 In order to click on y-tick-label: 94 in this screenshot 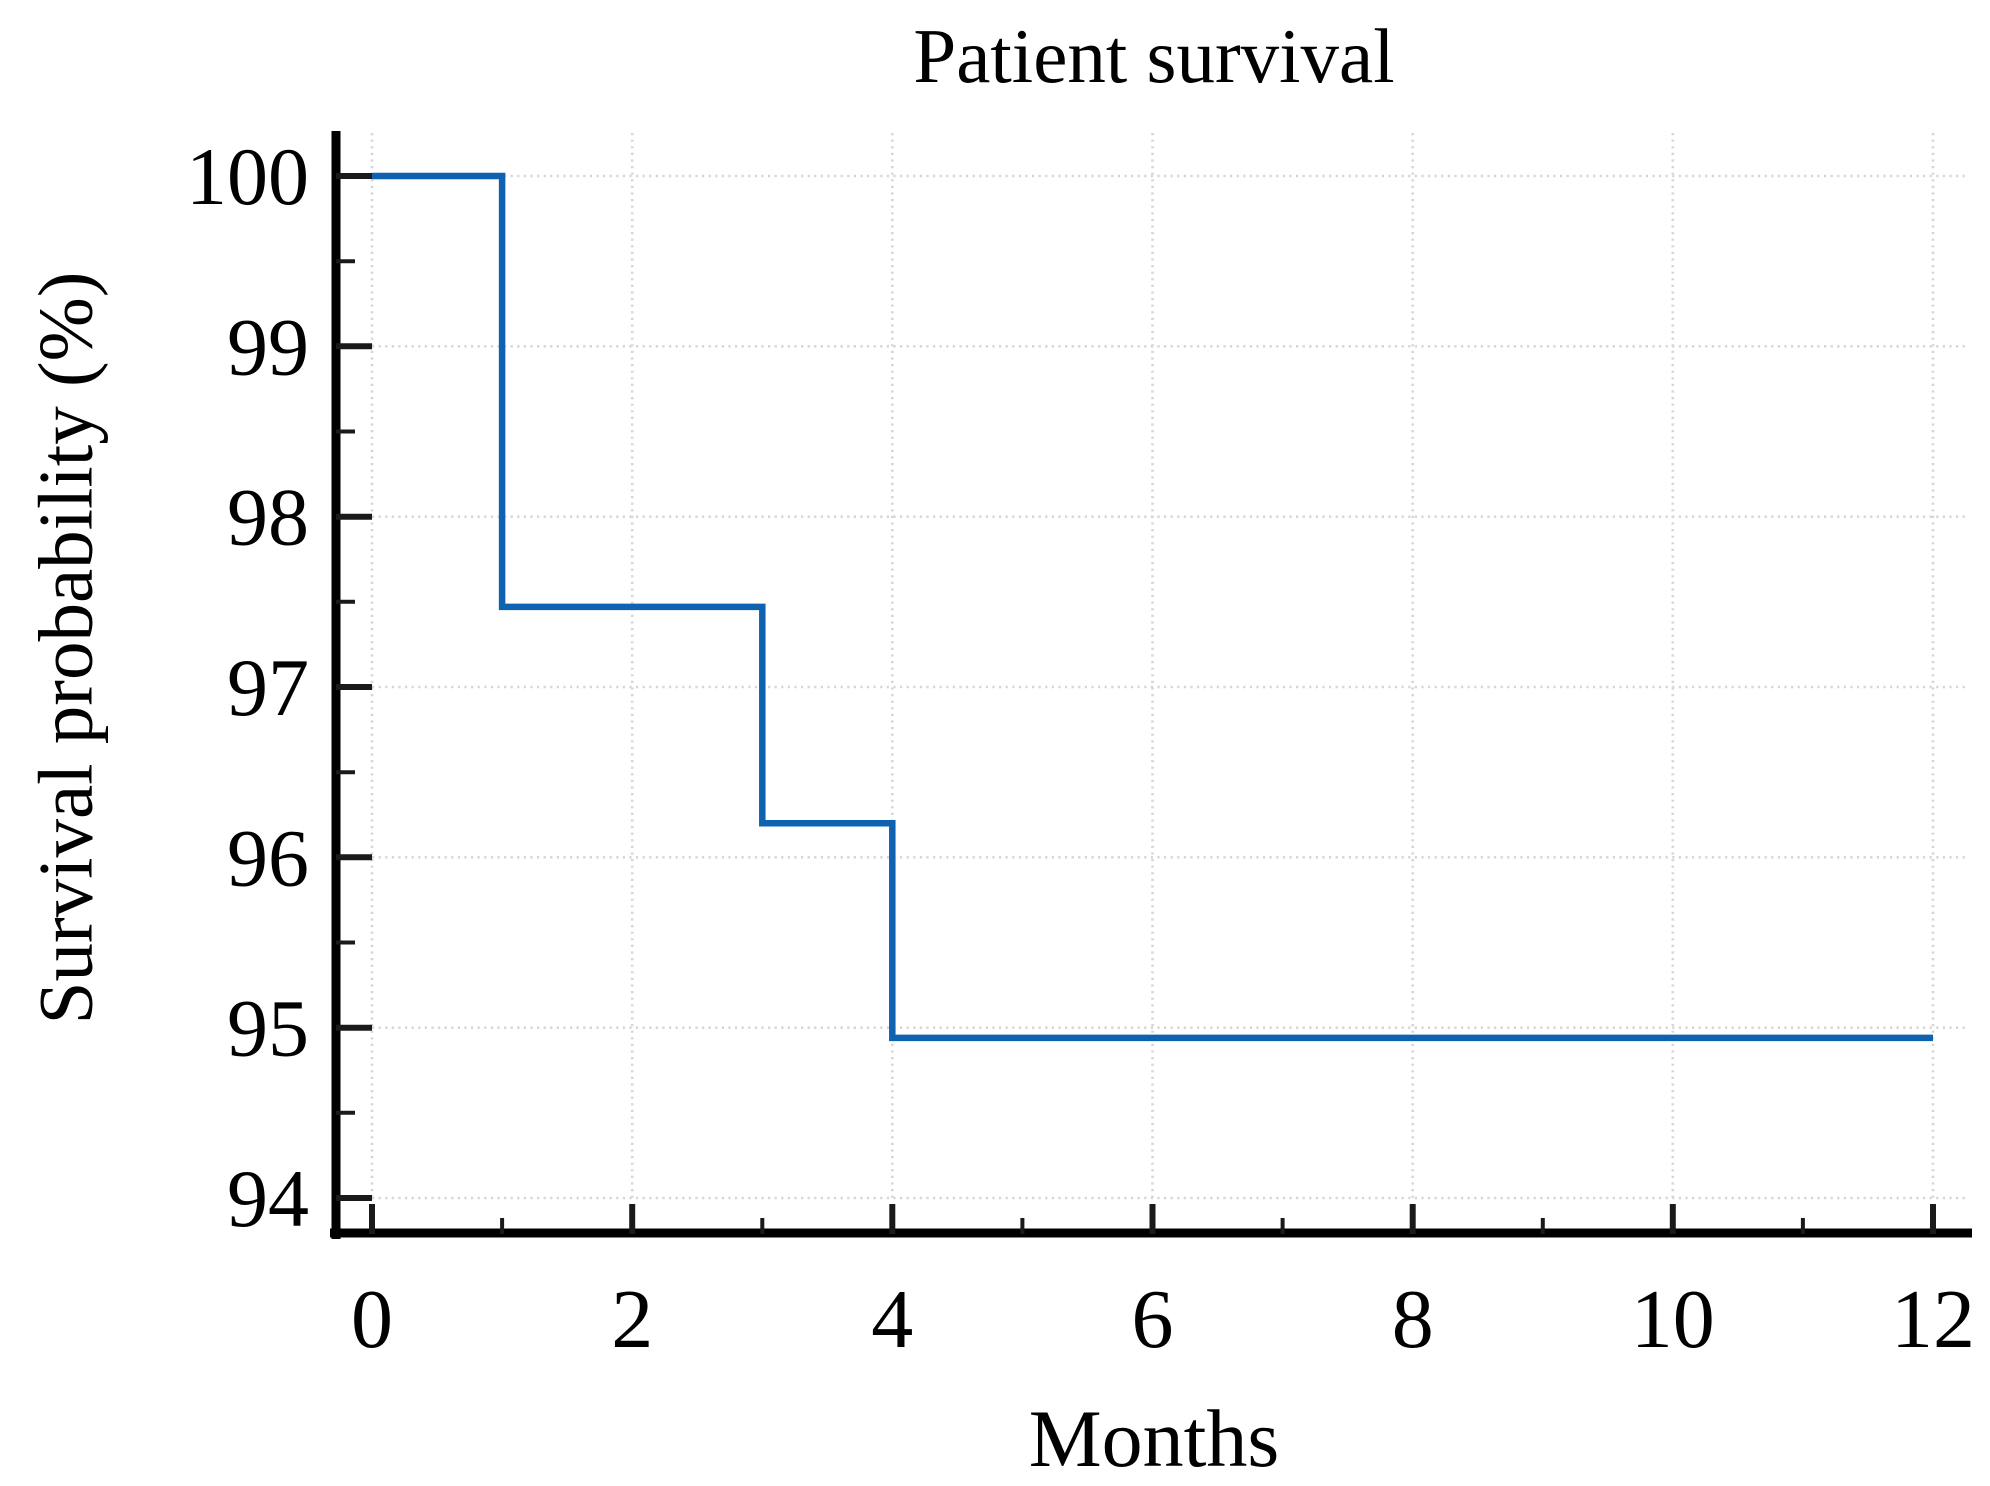, I will do `click(268, 1198)`.